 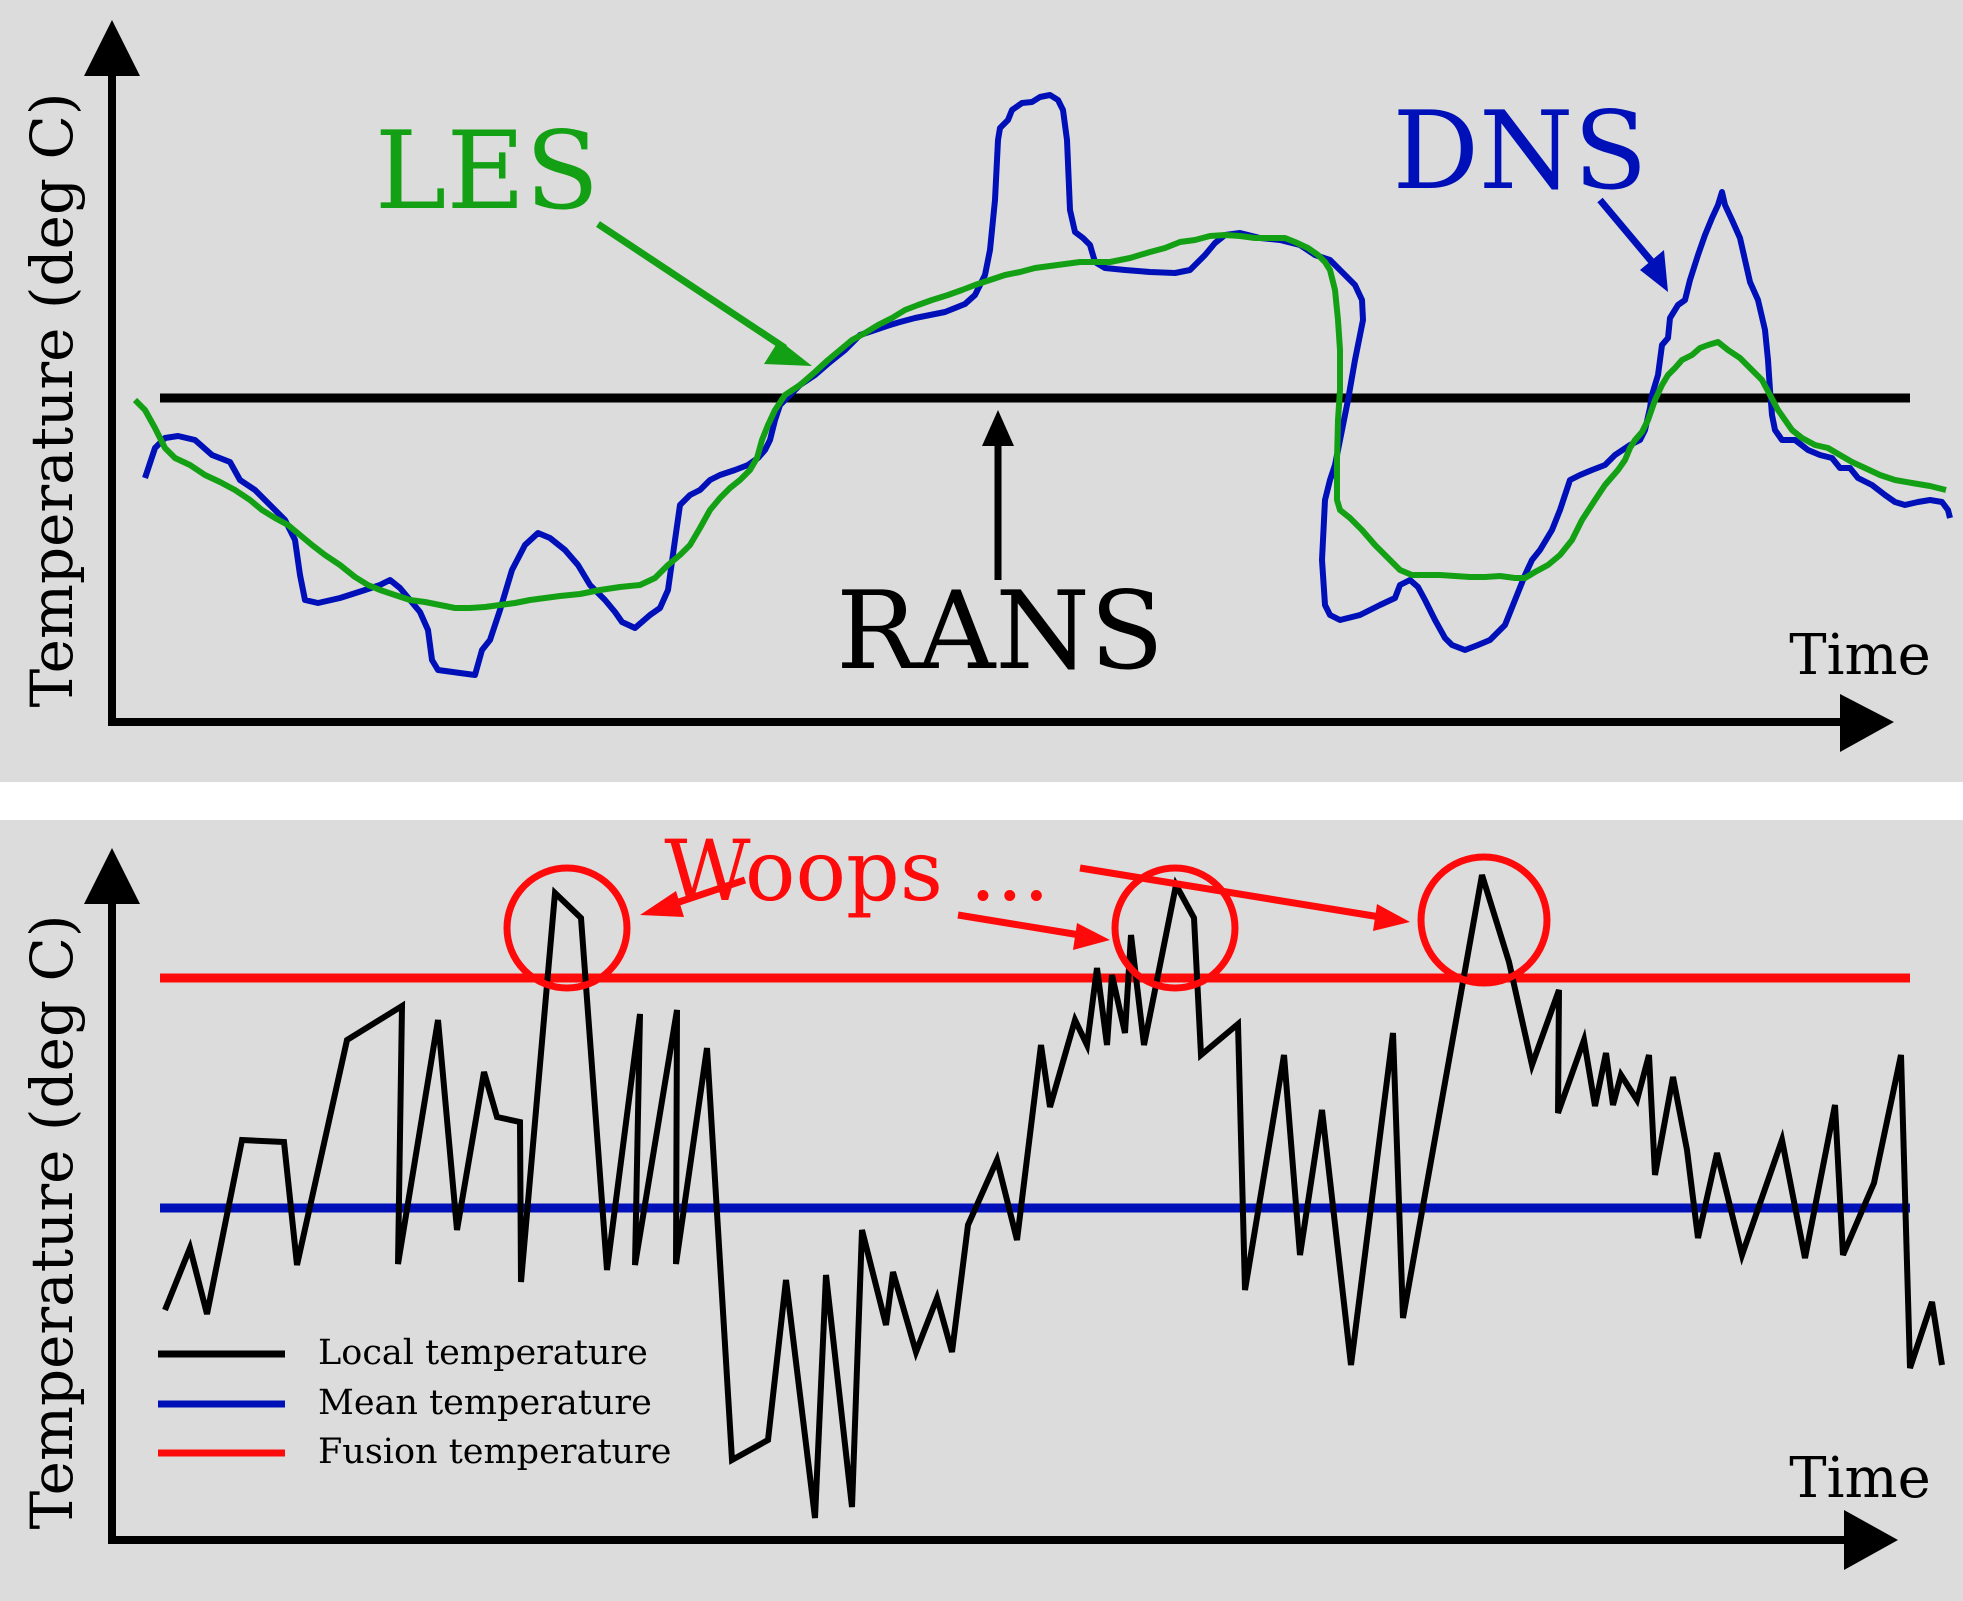 What do you see at coordinates (691, 286) in the screenshot?
I see `les-arrow-shaft` at bounding box center [691, 286].